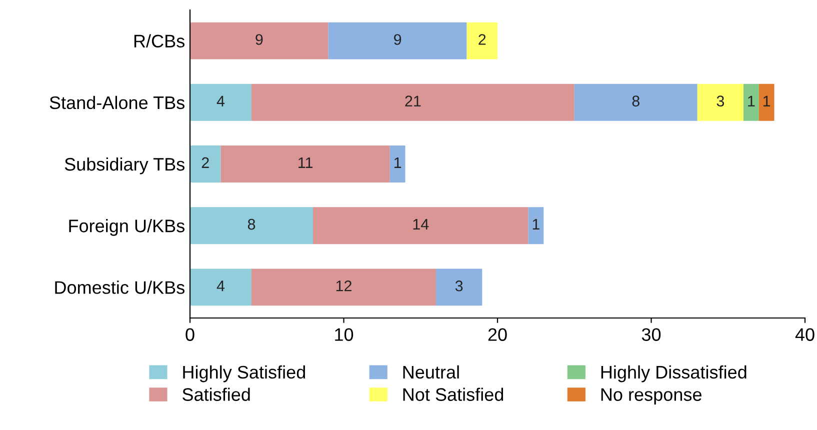  I want to click on data-label: 14, so click(421, 224).